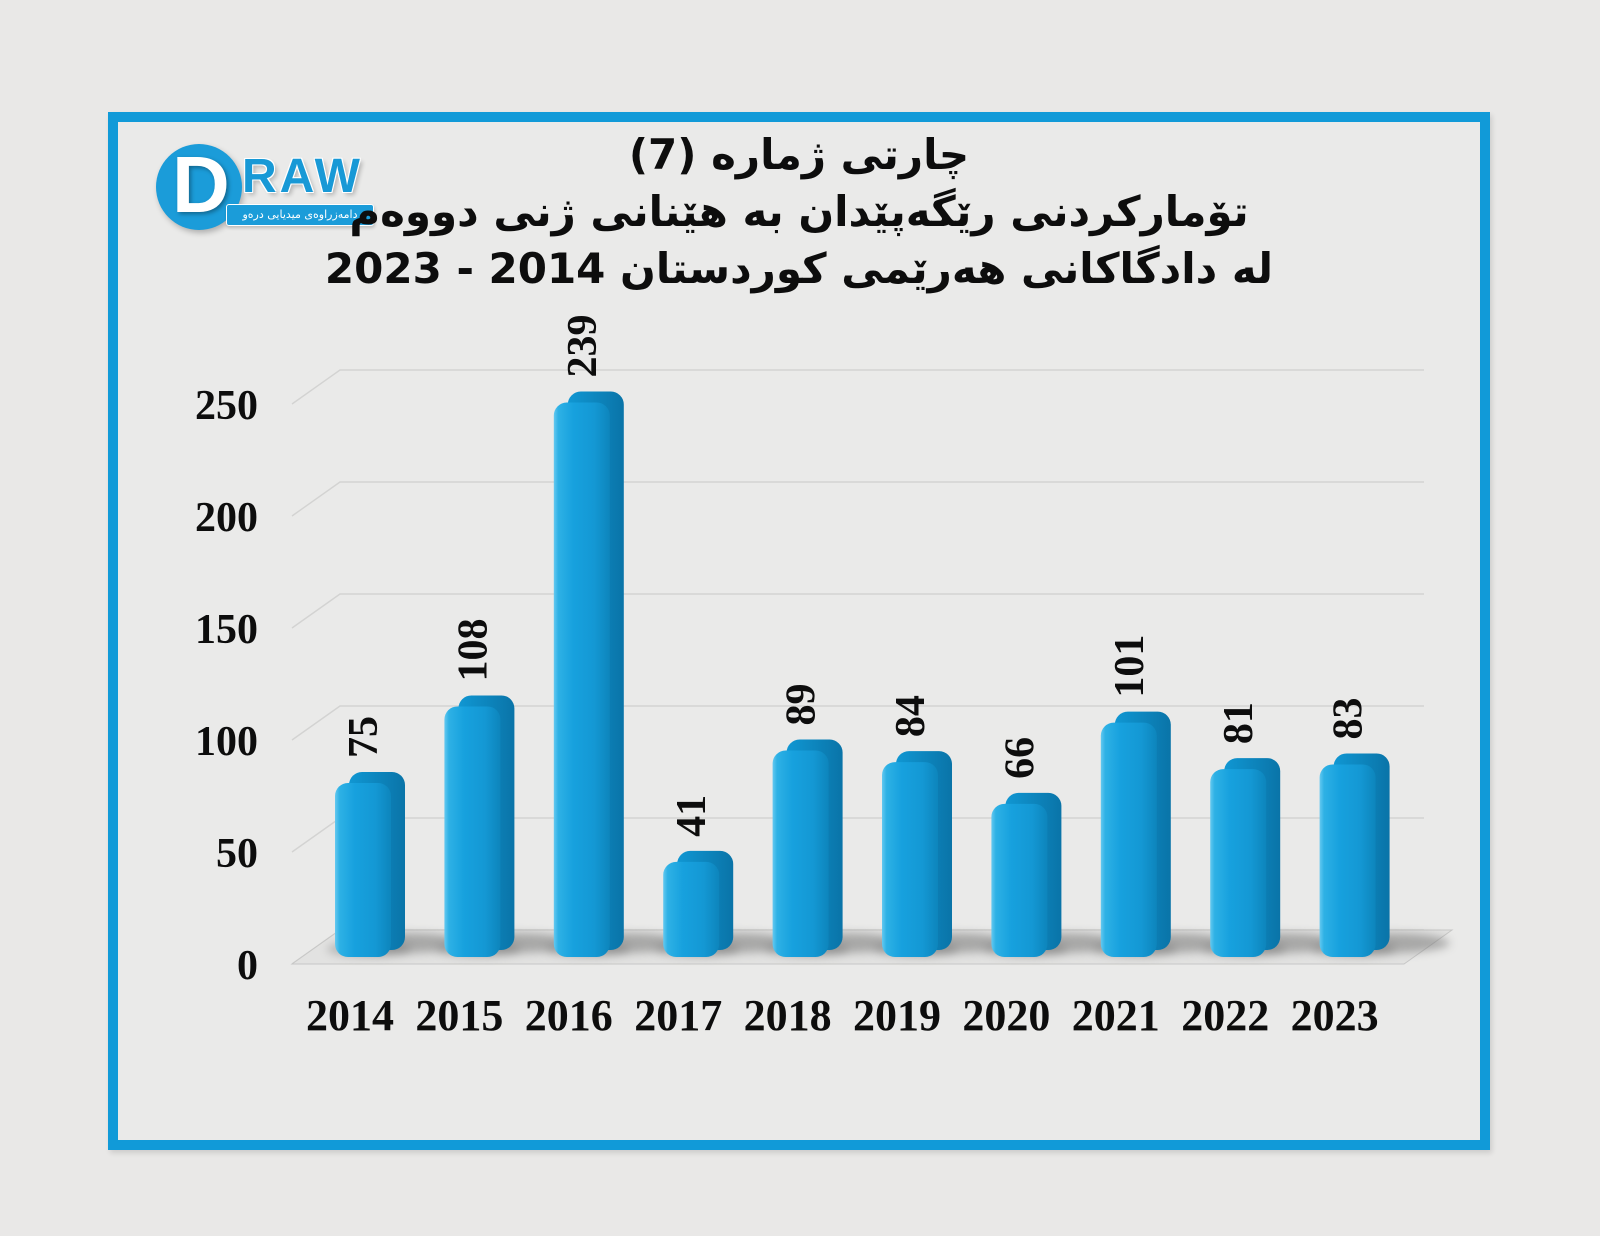 This screenshot has height=1236, width=1600. Describe the element at coordinates (237, 854) in the screenshot. I see `y-tick-label: 50` at that location.